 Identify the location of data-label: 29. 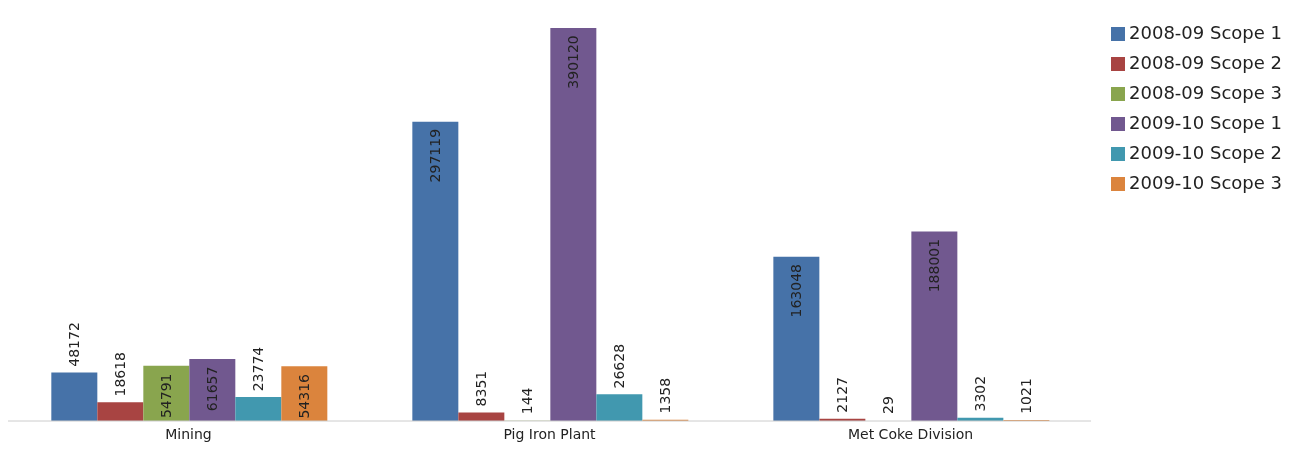
(888, 405).